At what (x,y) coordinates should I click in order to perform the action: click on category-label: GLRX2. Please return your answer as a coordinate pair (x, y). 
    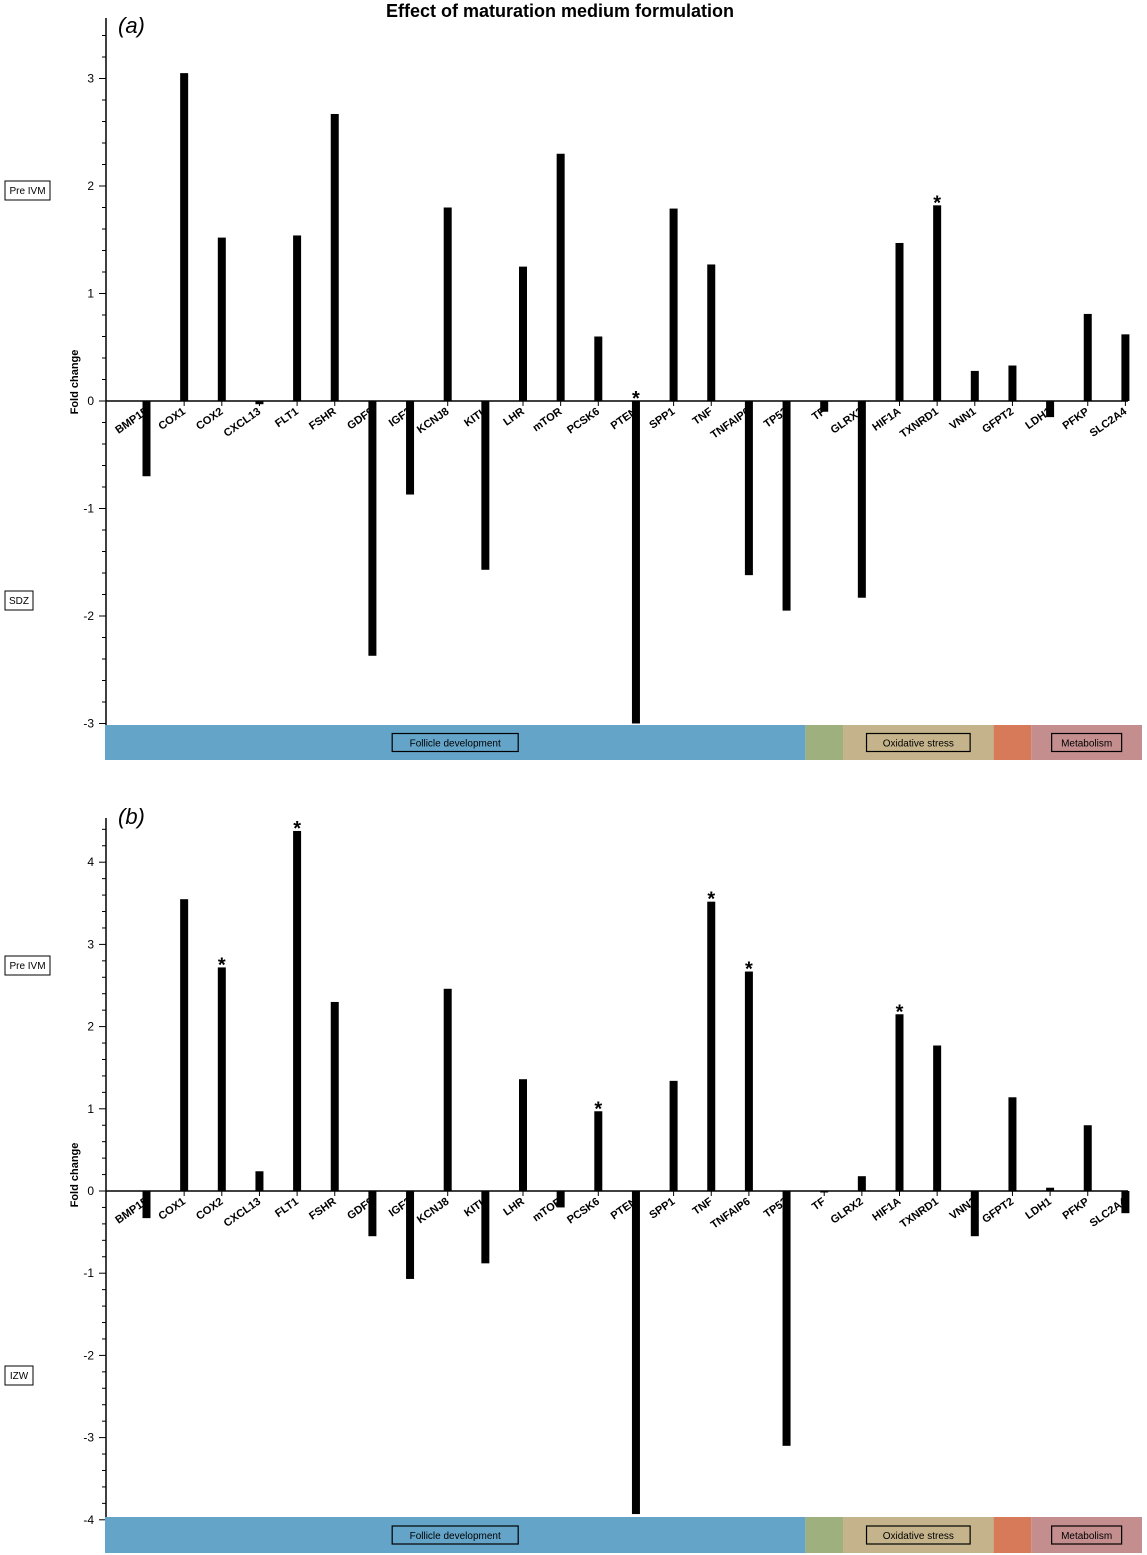
    Looking at the image, I should click on (847, 1211).